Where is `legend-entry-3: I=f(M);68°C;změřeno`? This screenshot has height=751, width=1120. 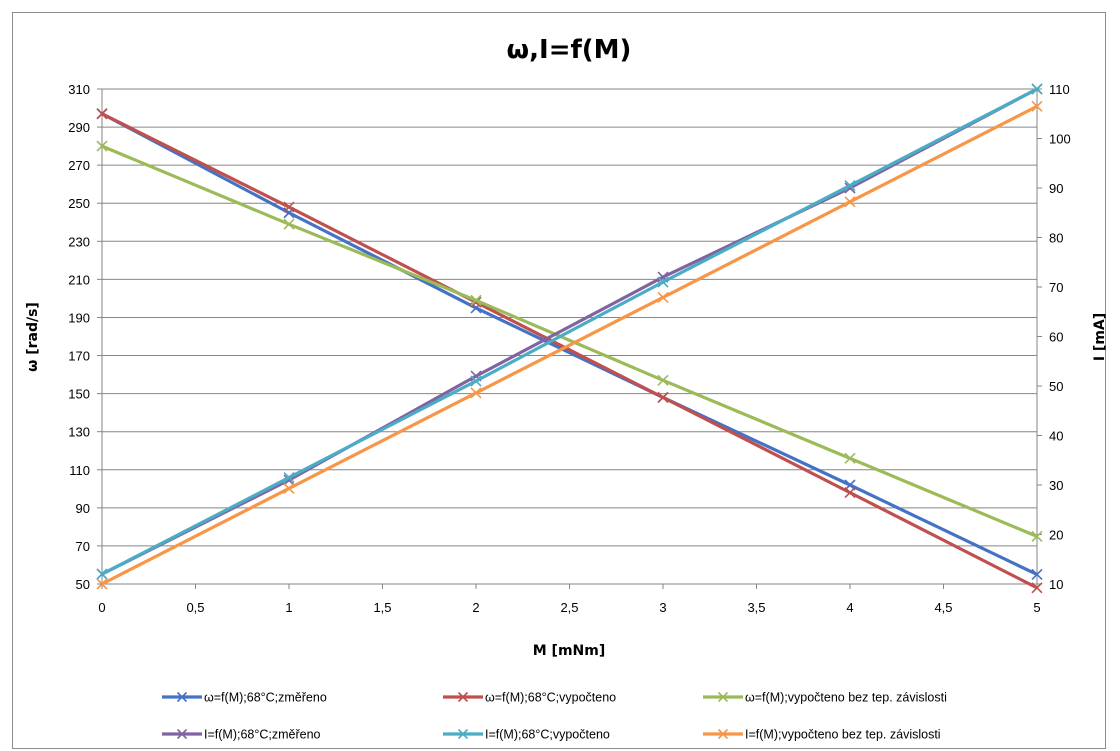 legend-entry-3: I=f(M);68°C;změřeno is located at coordinates (241, 735).